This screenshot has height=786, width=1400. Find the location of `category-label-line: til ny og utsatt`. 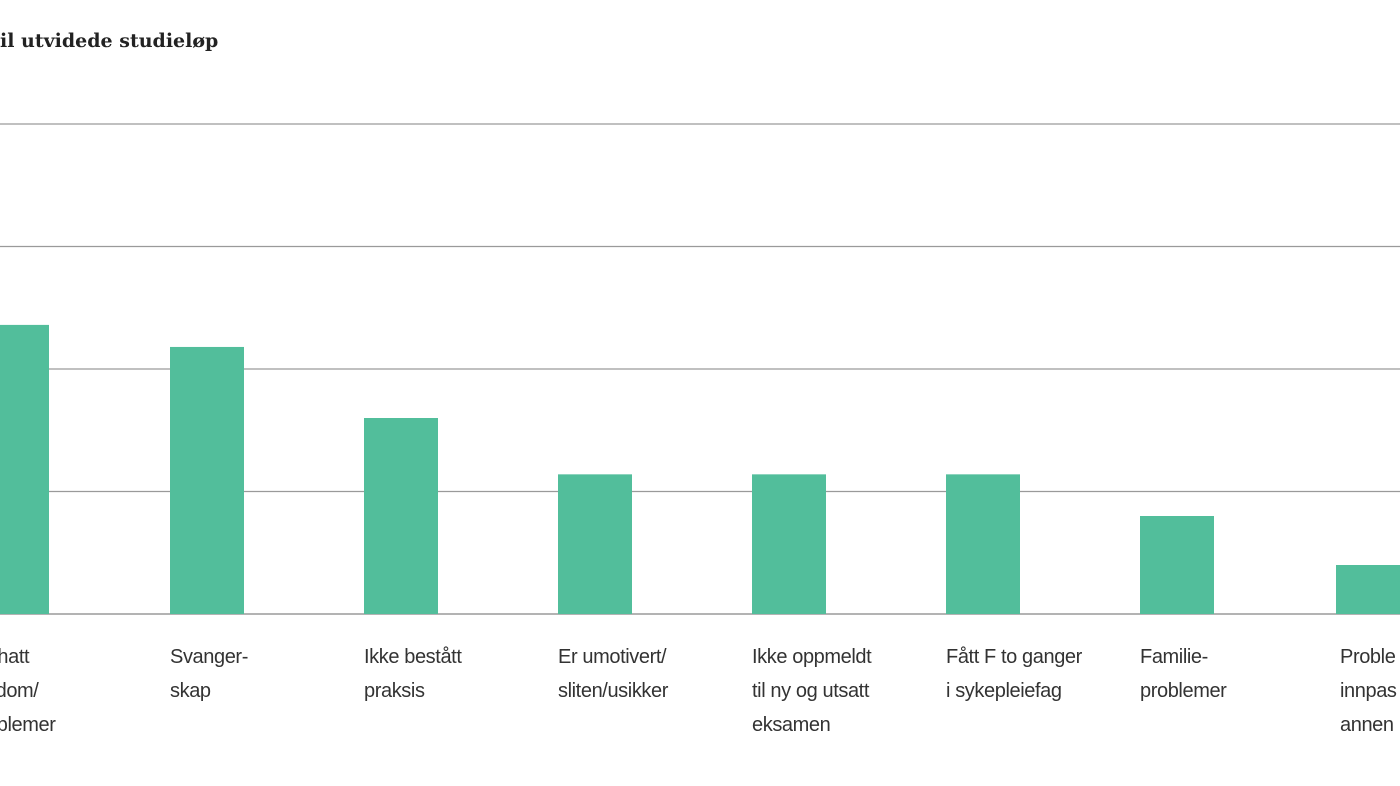

category-label-line: til ny og utsatt is located at coordinates (810, 691).